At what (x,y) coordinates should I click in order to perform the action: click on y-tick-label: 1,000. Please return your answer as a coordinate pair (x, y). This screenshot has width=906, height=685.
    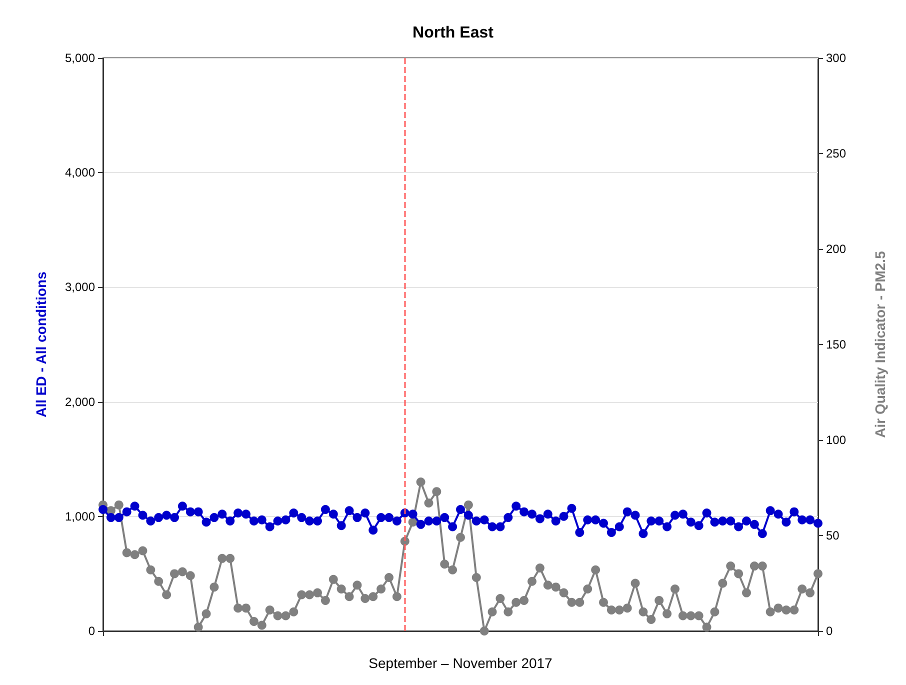
    Looking at the image, I should click on (80, 516).